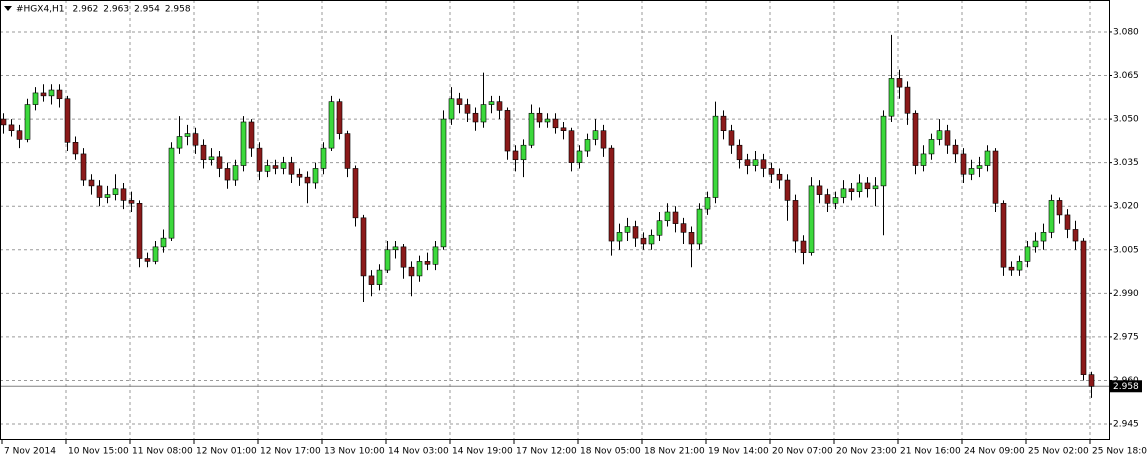  I want to click on x-tick-label: 20 Nov 23:00, so click(866, 452).